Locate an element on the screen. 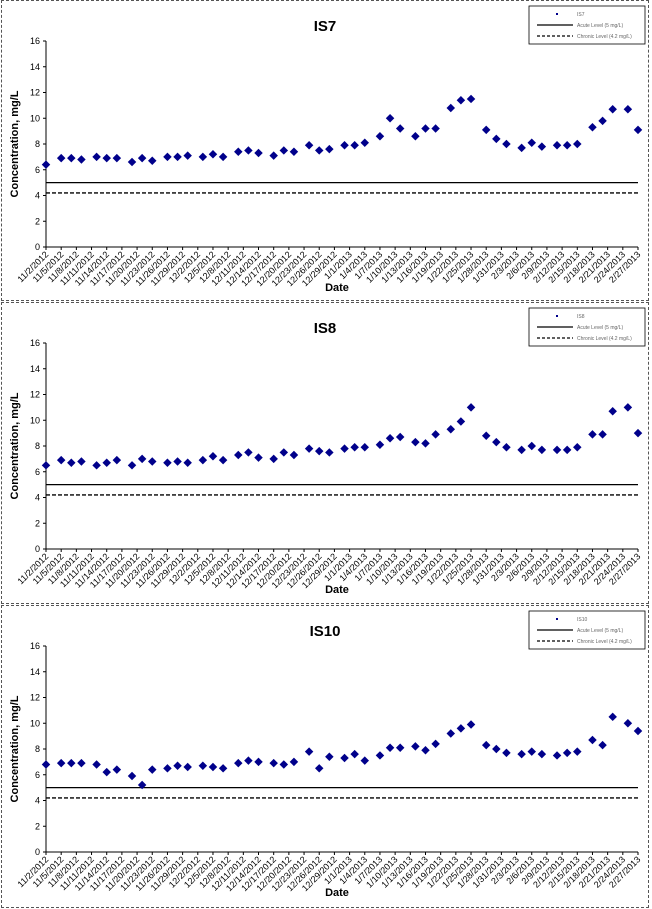  y-tick-label: 4 is located at coordinates (37, 498).